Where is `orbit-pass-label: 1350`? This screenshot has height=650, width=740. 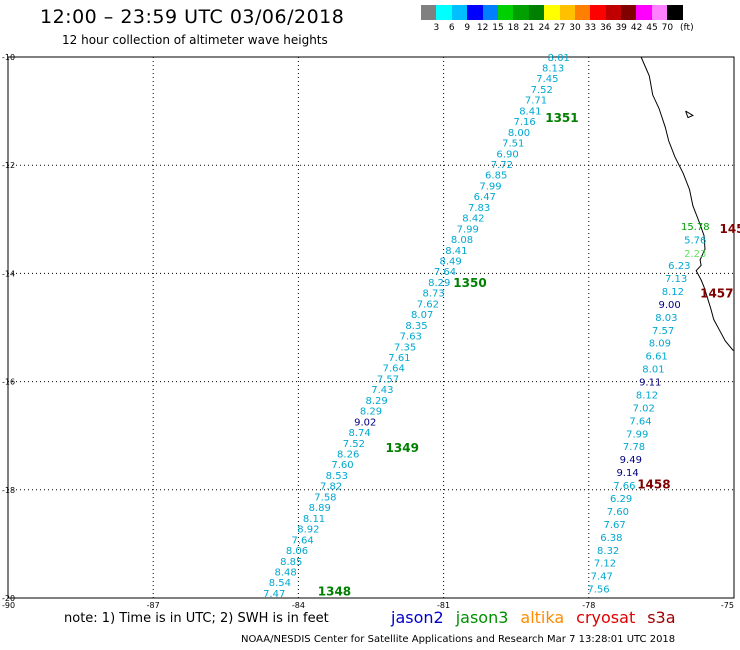 orbit-pass-label: 1350 is located at coordinates (469, 283).